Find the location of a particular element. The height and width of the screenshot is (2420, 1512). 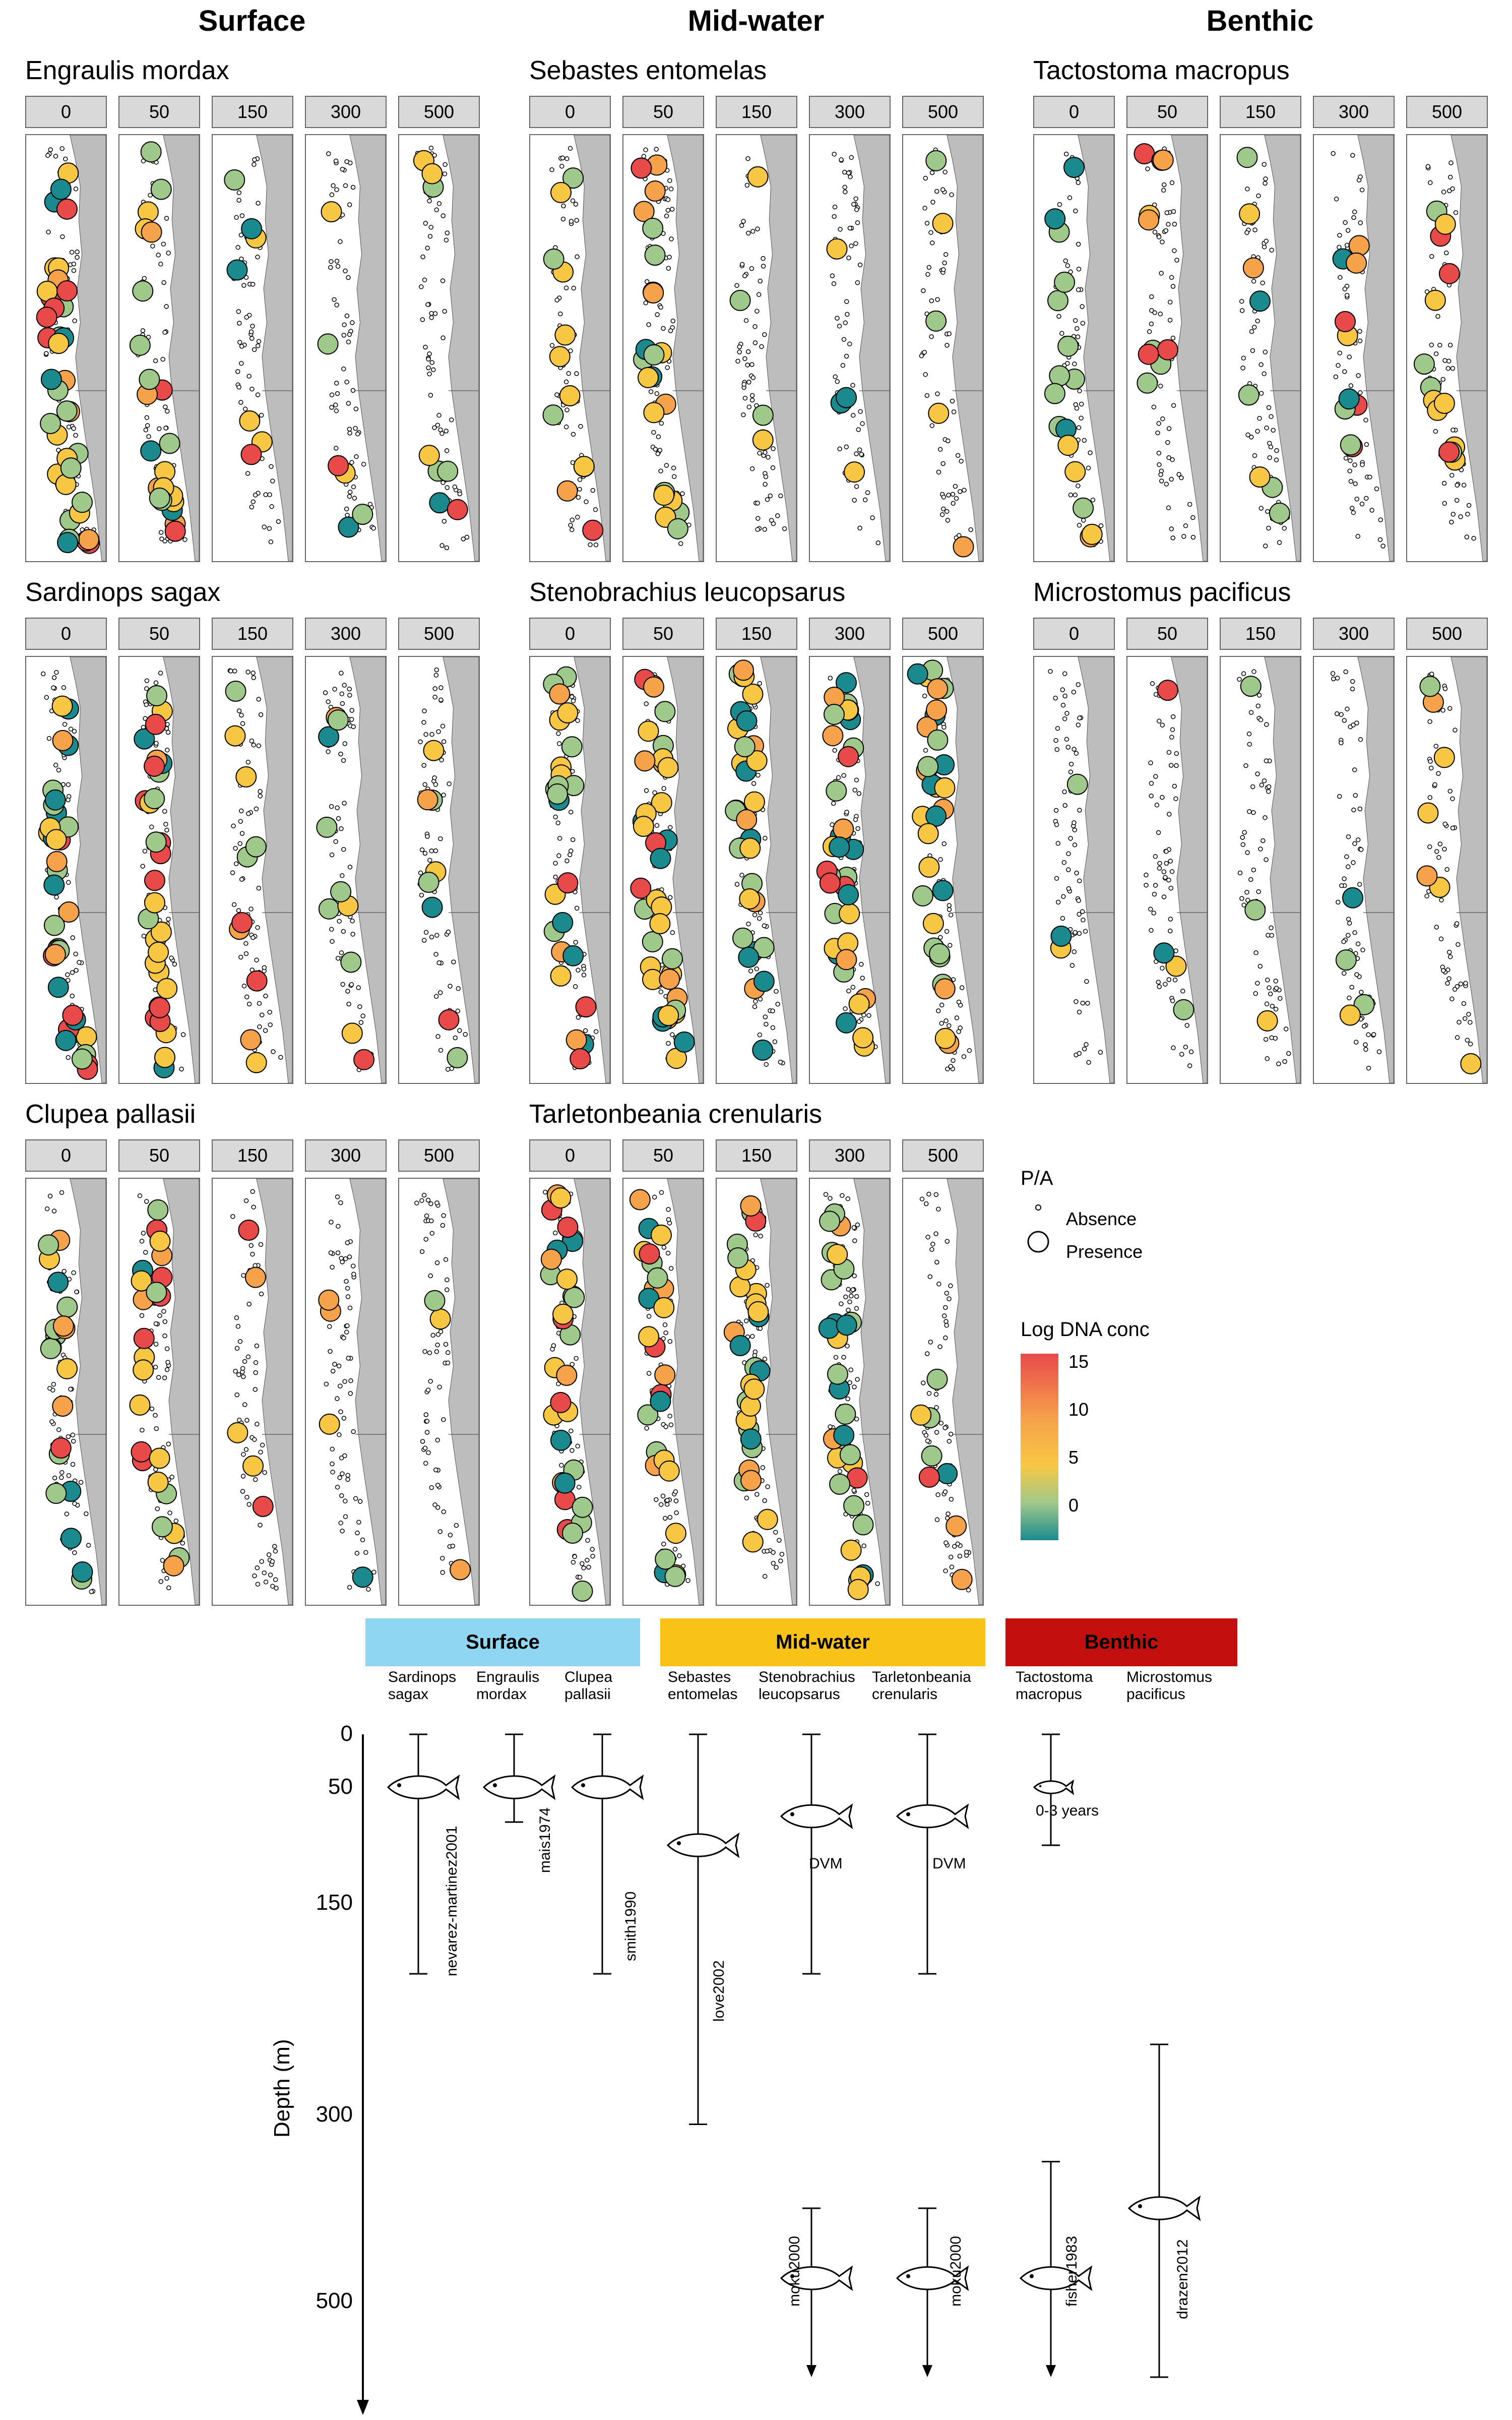

facet-panel: 50 is located at coordinates (1167, 851).